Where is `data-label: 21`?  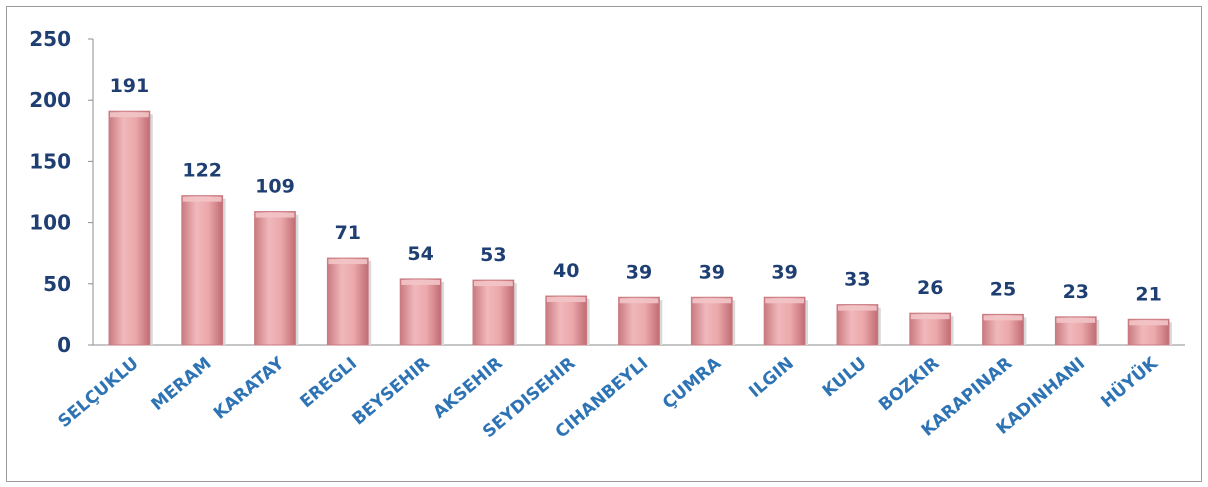
data-label: 21 is located at coordinates (1148, 294).